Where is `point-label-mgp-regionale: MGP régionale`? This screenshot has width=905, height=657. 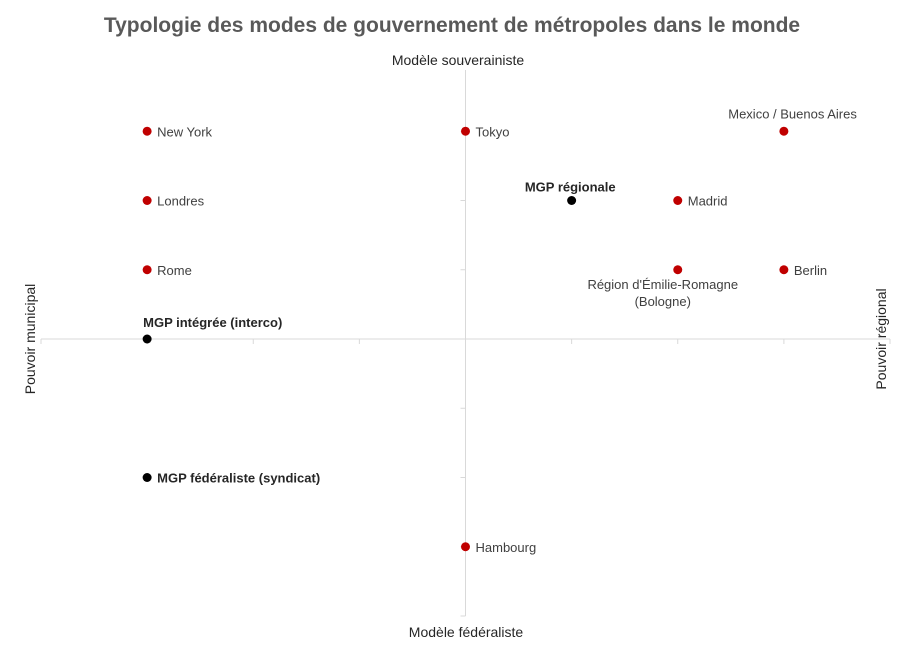 point-label-mgp-regionale: MGP régionale is located at coordinates (570, 187).